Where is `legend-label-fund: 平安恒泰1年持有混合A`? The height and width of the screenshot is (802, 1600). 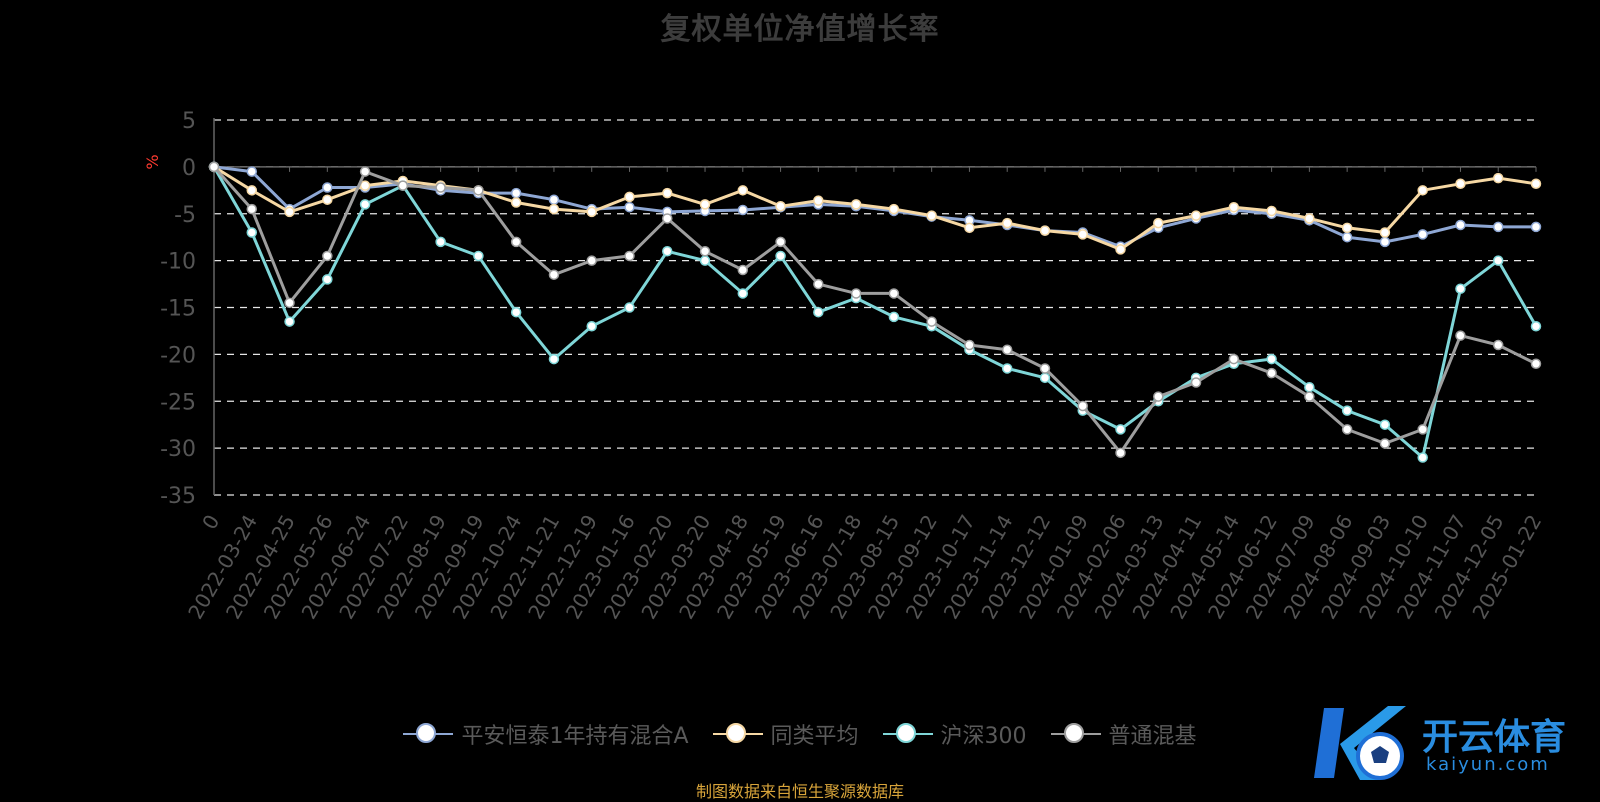 legend-label-fund: 平安恒泰1年持有混合A is located at coordinates (575, 736).